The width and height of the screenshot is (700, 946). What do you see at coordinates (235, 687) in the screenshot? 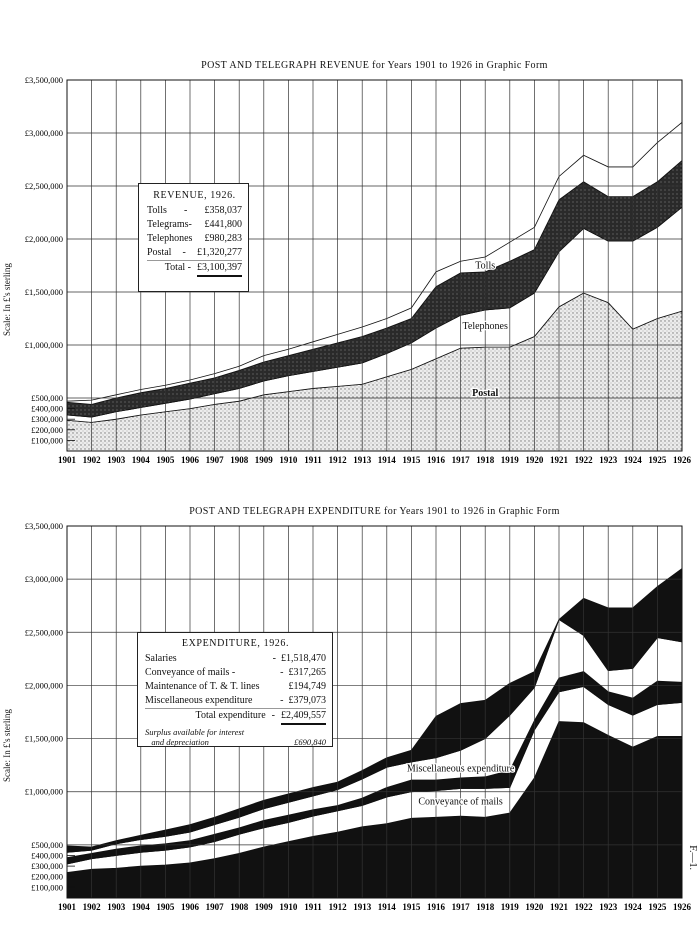
I see `legend-row: Maintenance of T. & T. lines £194,749` at bounding box center [235, 687].